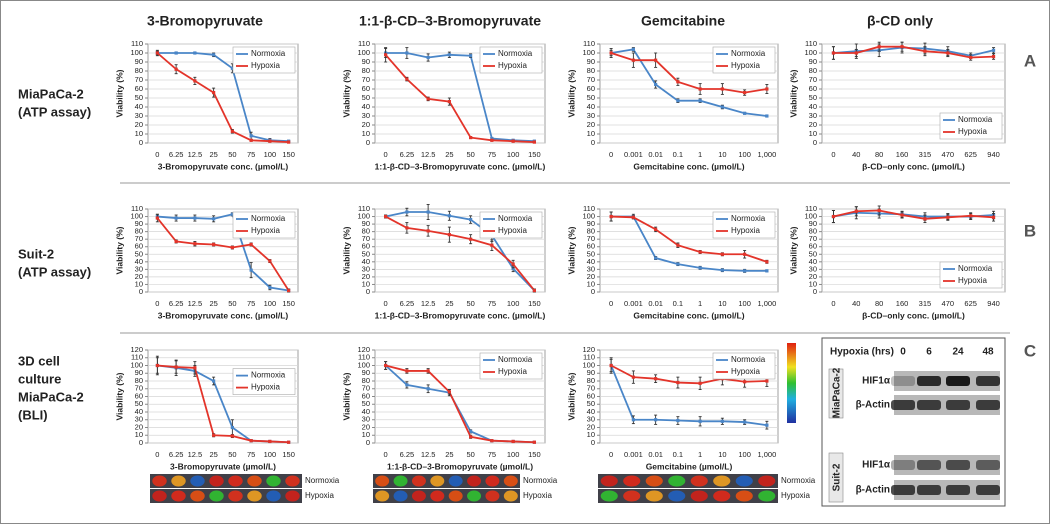 This screenshot has height=524, width=1050. Describe the element at coordinates (54, 111) in the screenshot. I see `row-label: (ATP assay)` at that location.